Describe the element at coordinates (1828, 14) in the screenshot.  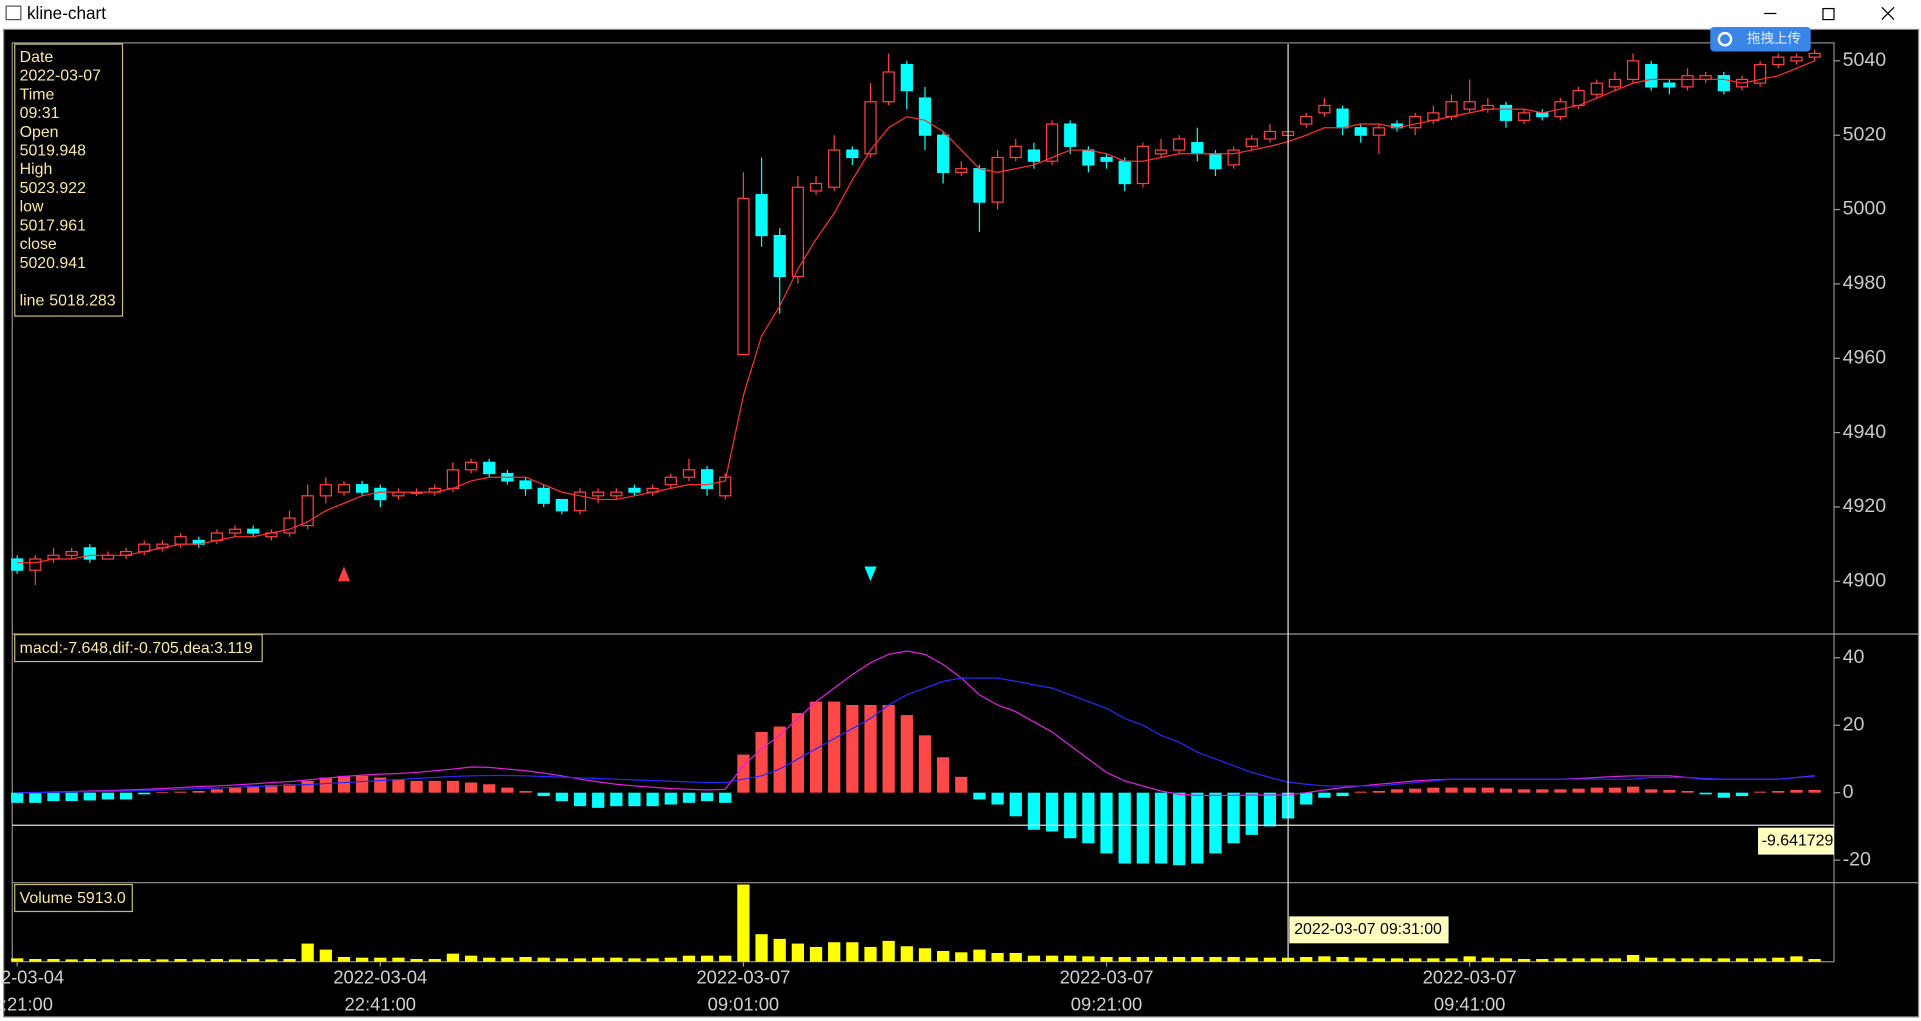
I see `restore-button` at that location.